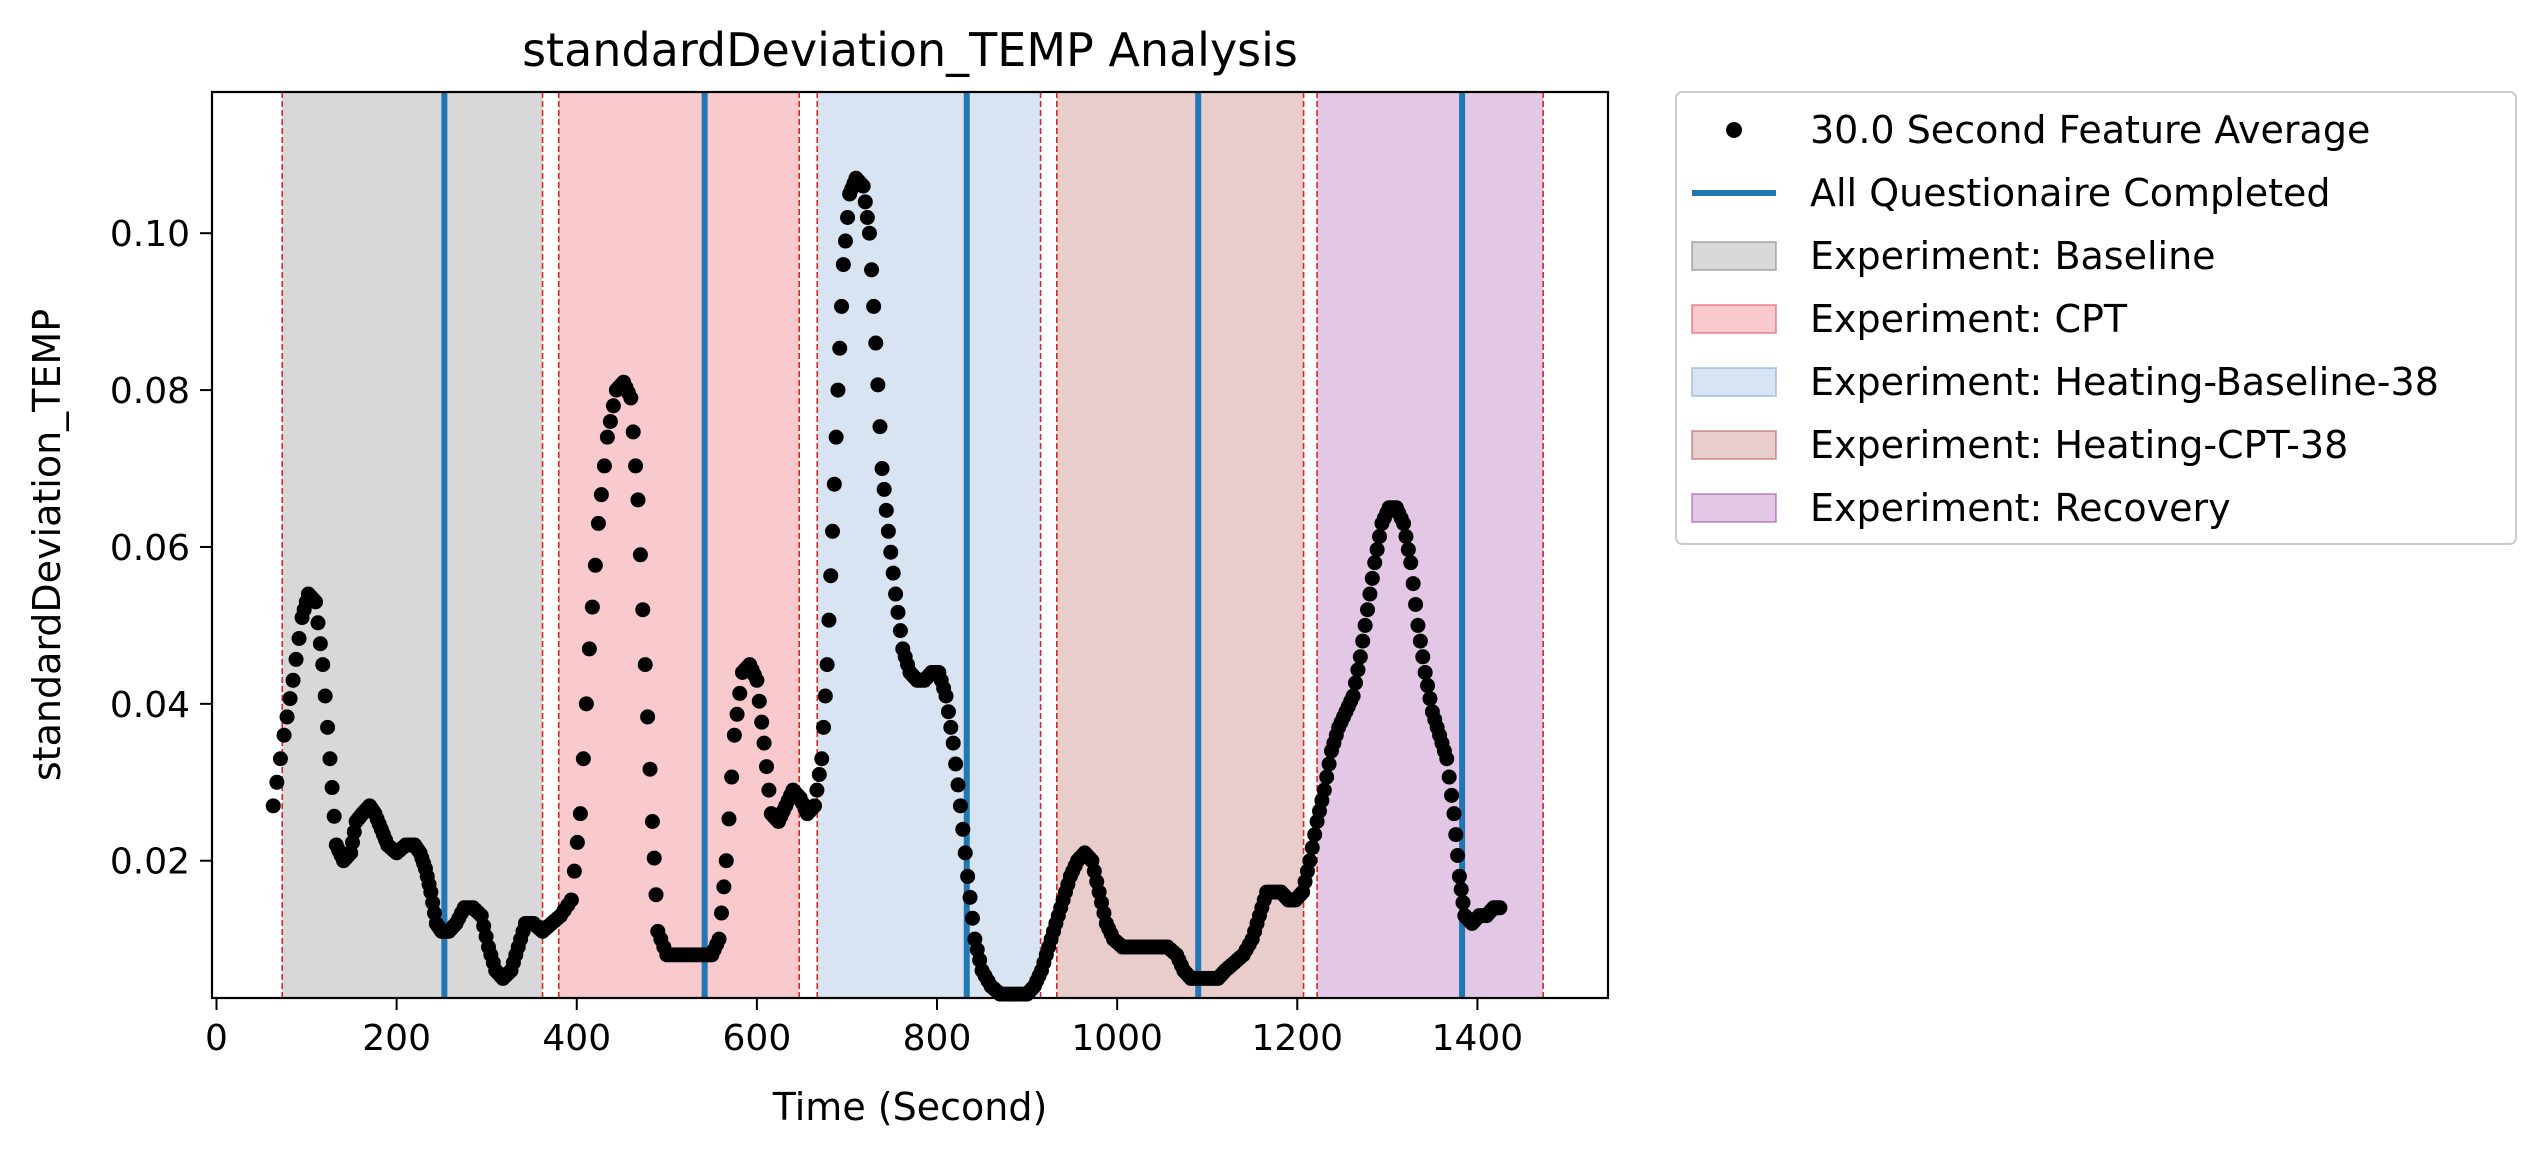 This screenshot has width=2544, height=1158. Describe the element at coordinates (1969, 319) in the screenshot. I see `legend-label-4: Experiment: CPT` at that location.